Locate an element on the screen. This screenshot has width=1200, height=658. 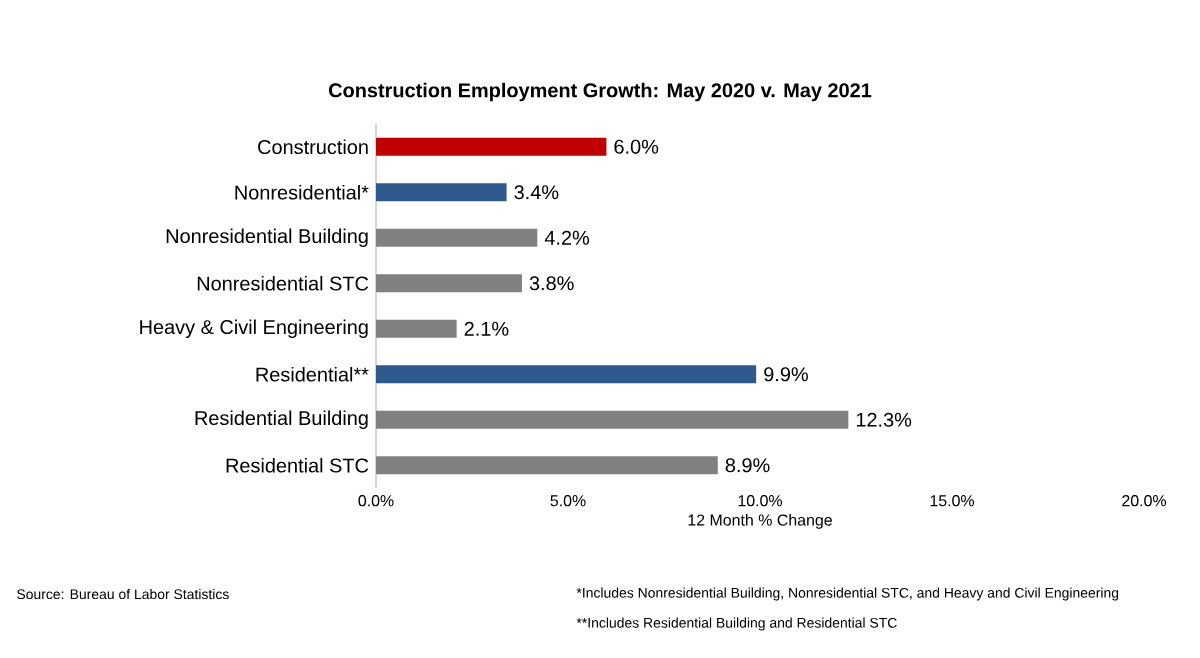
y-tick-label: Construction is located at coordinates (313, 147).